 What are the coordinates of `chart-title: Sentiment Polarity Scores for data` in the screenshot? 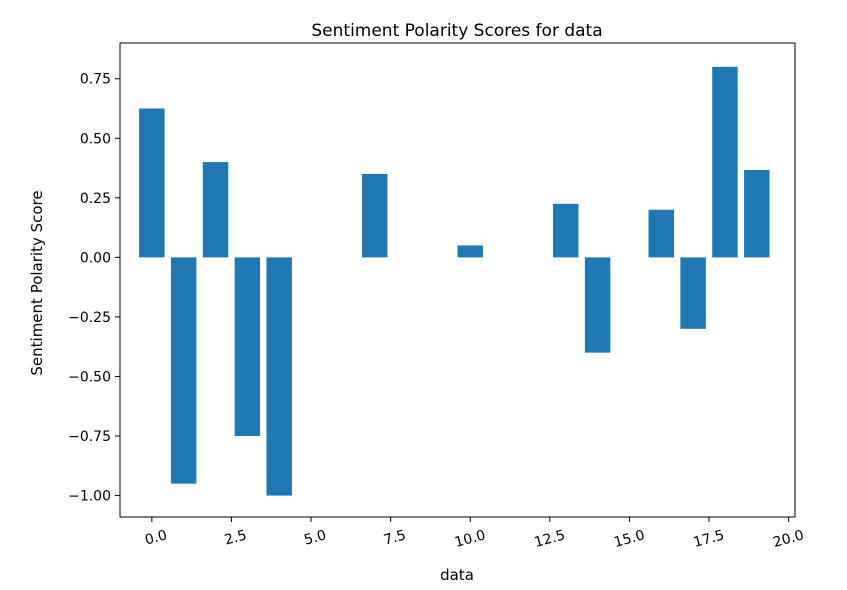 It's located at (456, 31).